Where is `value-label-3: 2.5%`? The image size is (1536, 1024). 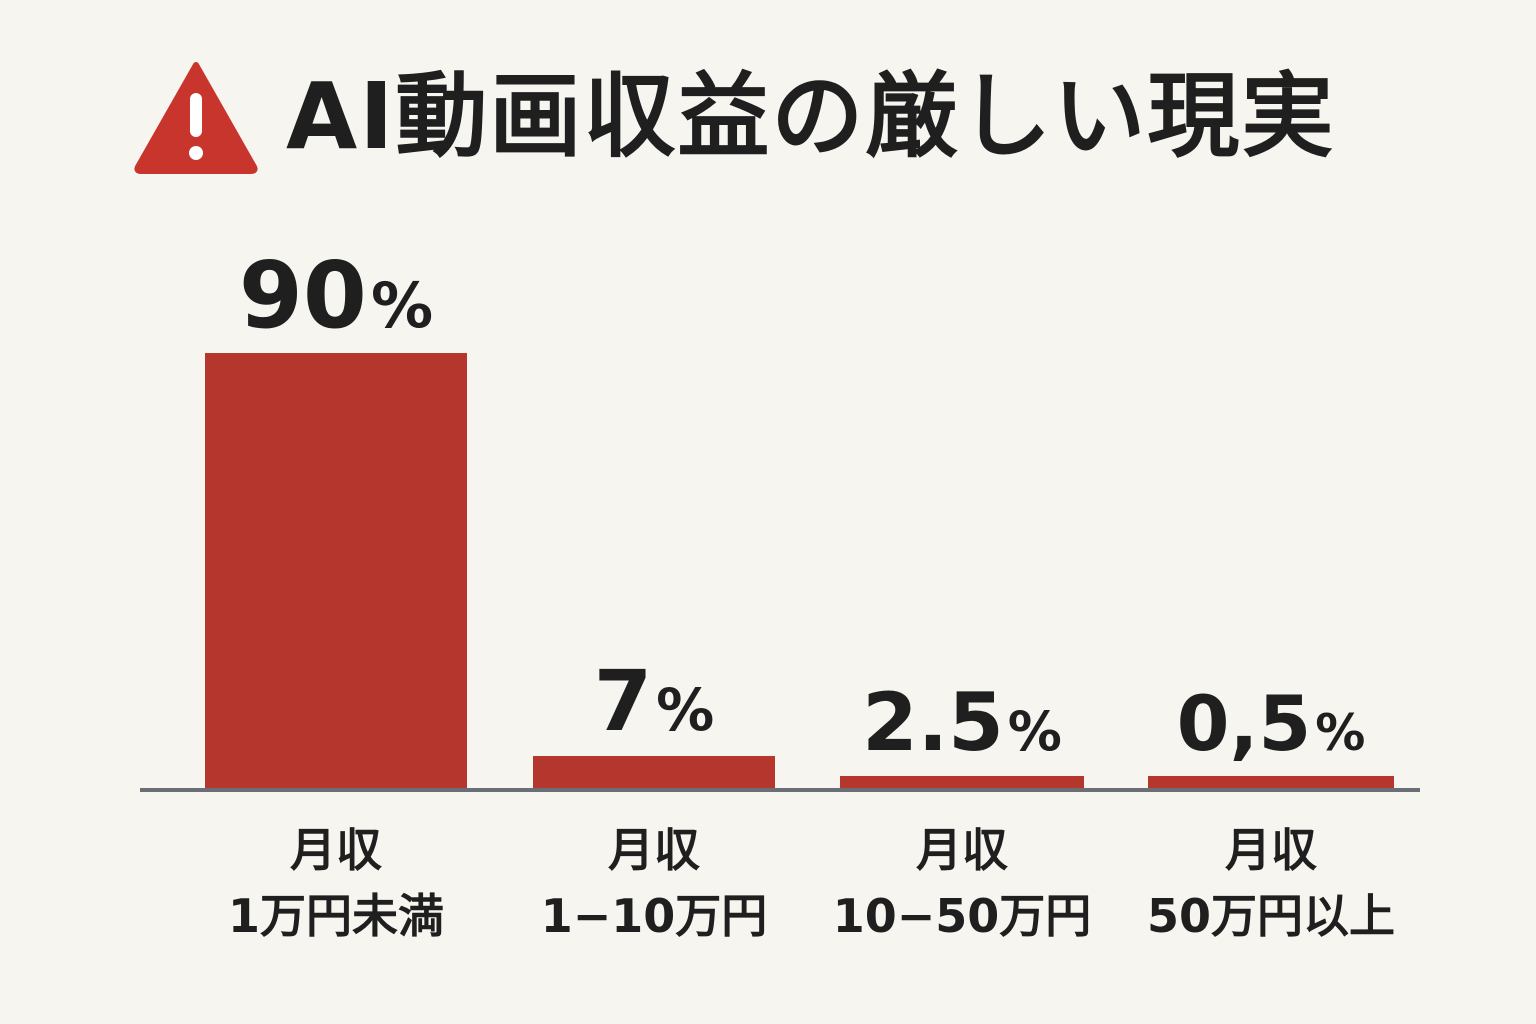 value-label-3: 2.5% is located at coordinates (962, 722).